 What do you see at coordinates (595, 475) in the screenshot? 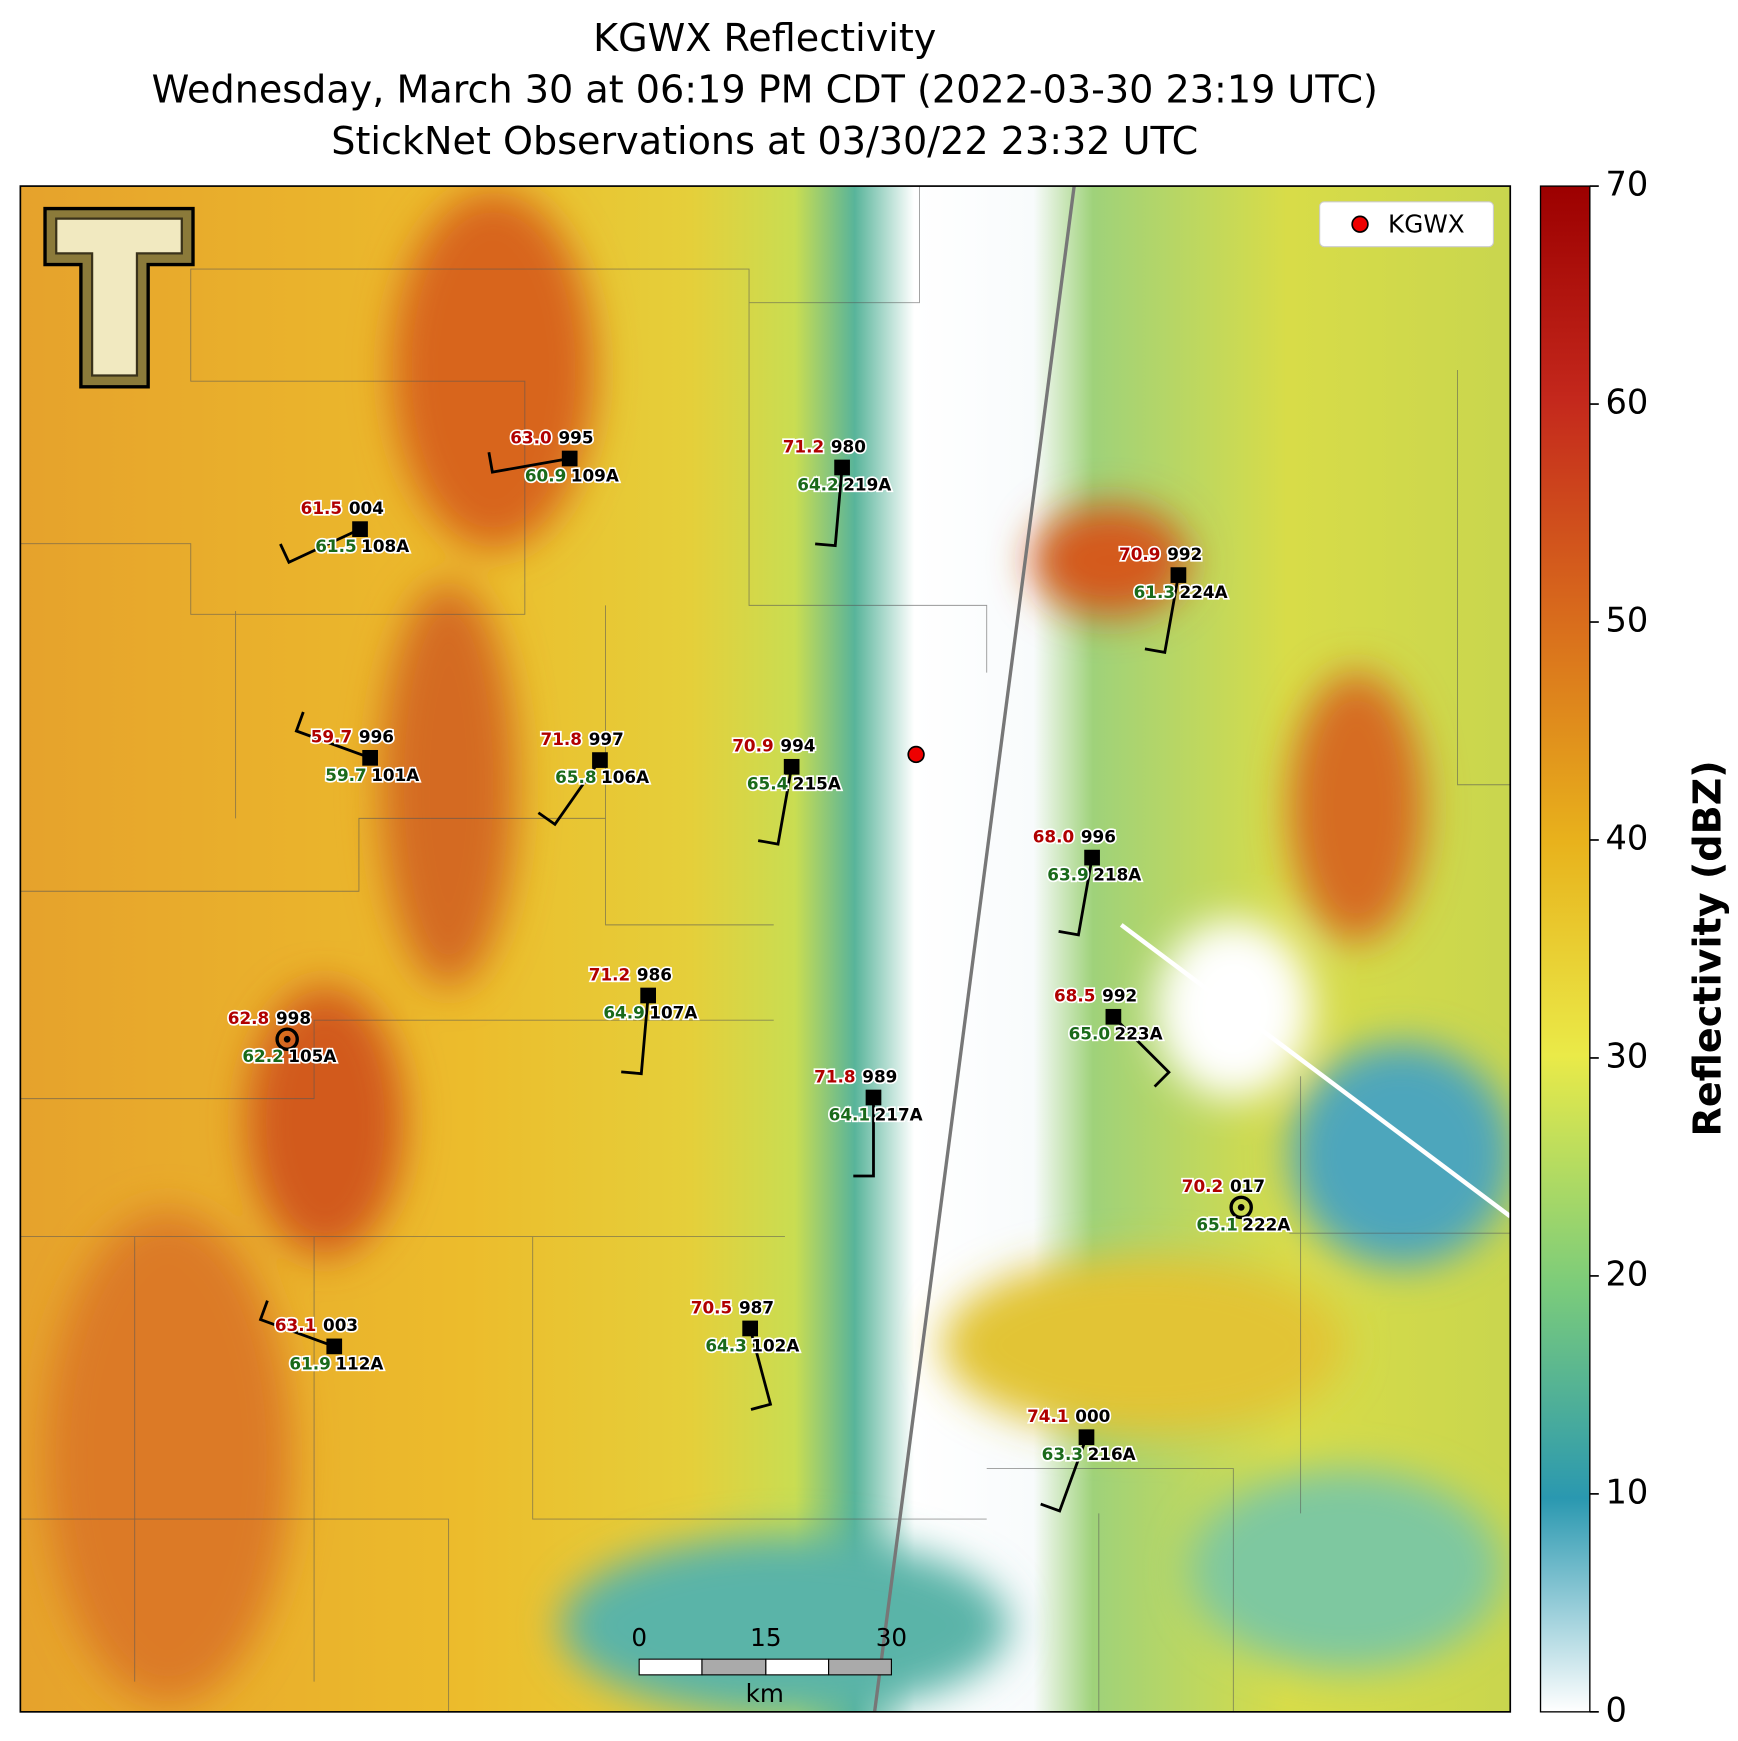
I see `station-id: 109A` at bounding box center [595, 475].